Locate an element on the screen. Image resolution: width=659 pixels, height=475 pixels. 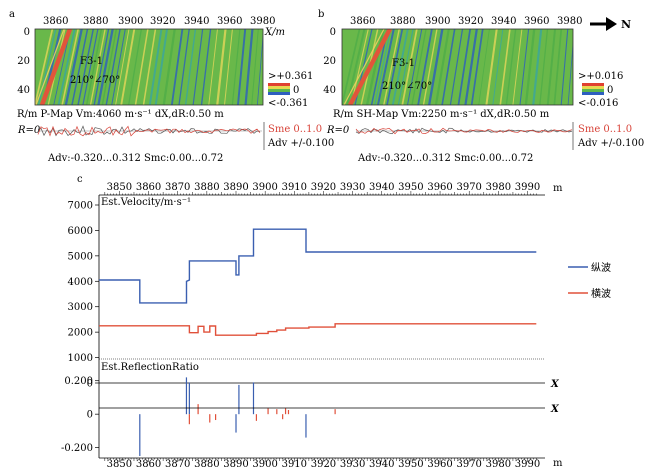
velocity-title: Est.Velocity/m·s⁻¹ is located at coordinates (146, 202).